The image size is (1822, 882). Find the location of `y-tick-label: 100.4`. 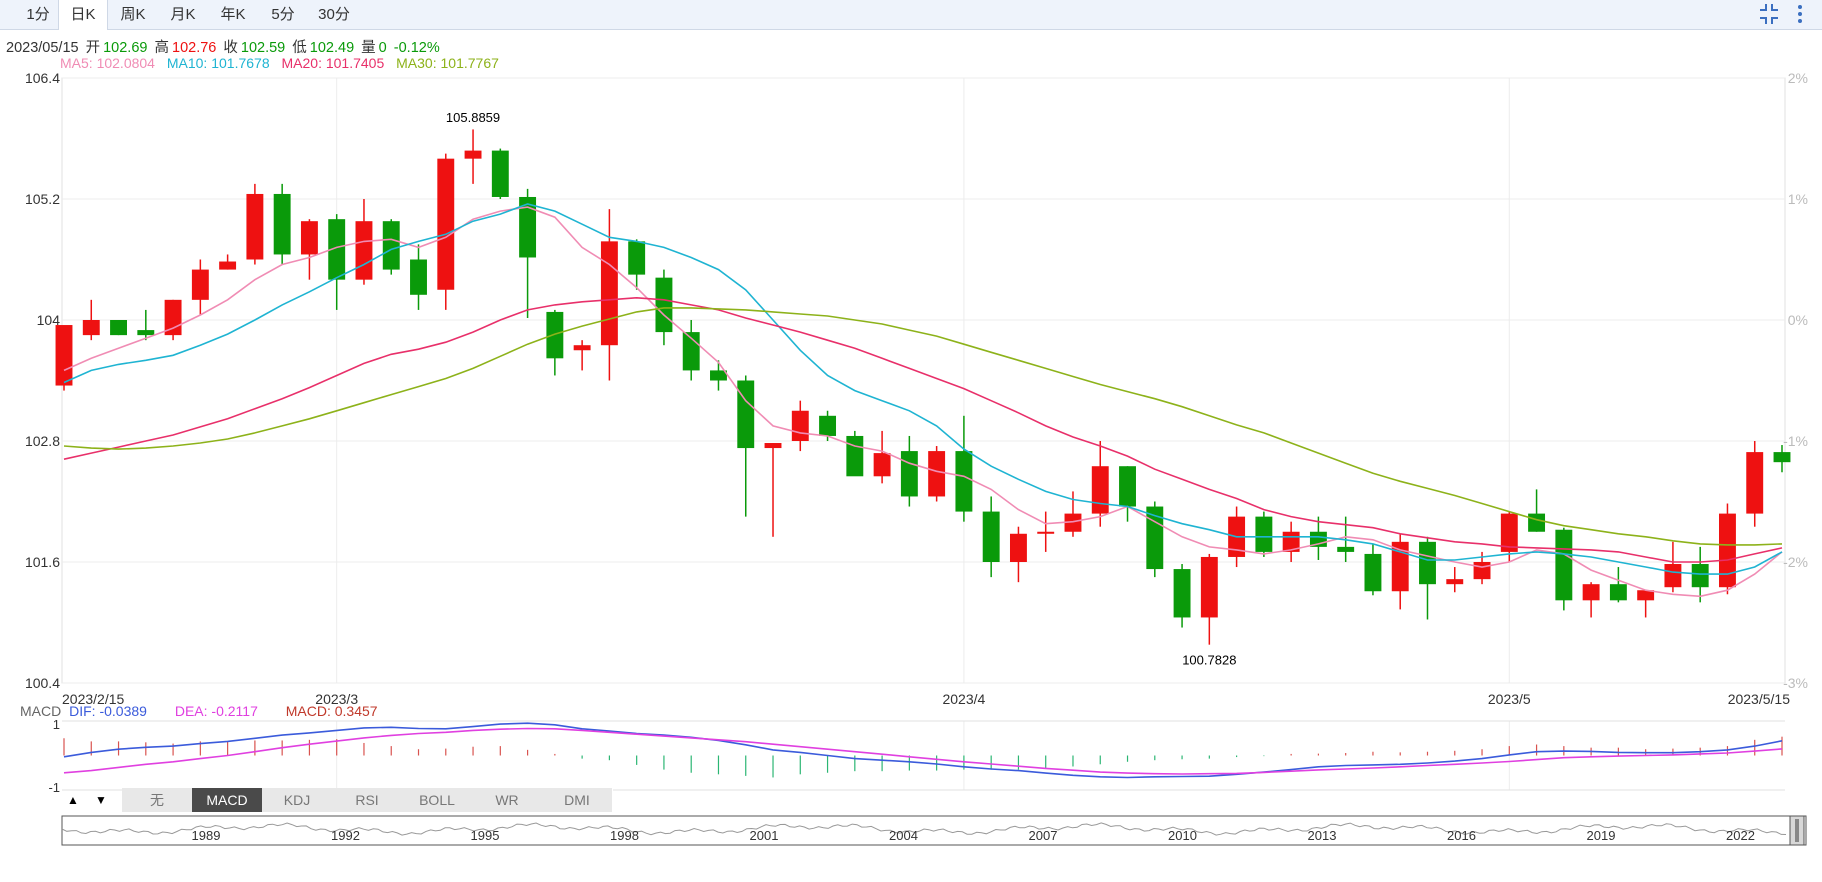

y-tick-label: 100.4 is located at coordinates (42, 683).